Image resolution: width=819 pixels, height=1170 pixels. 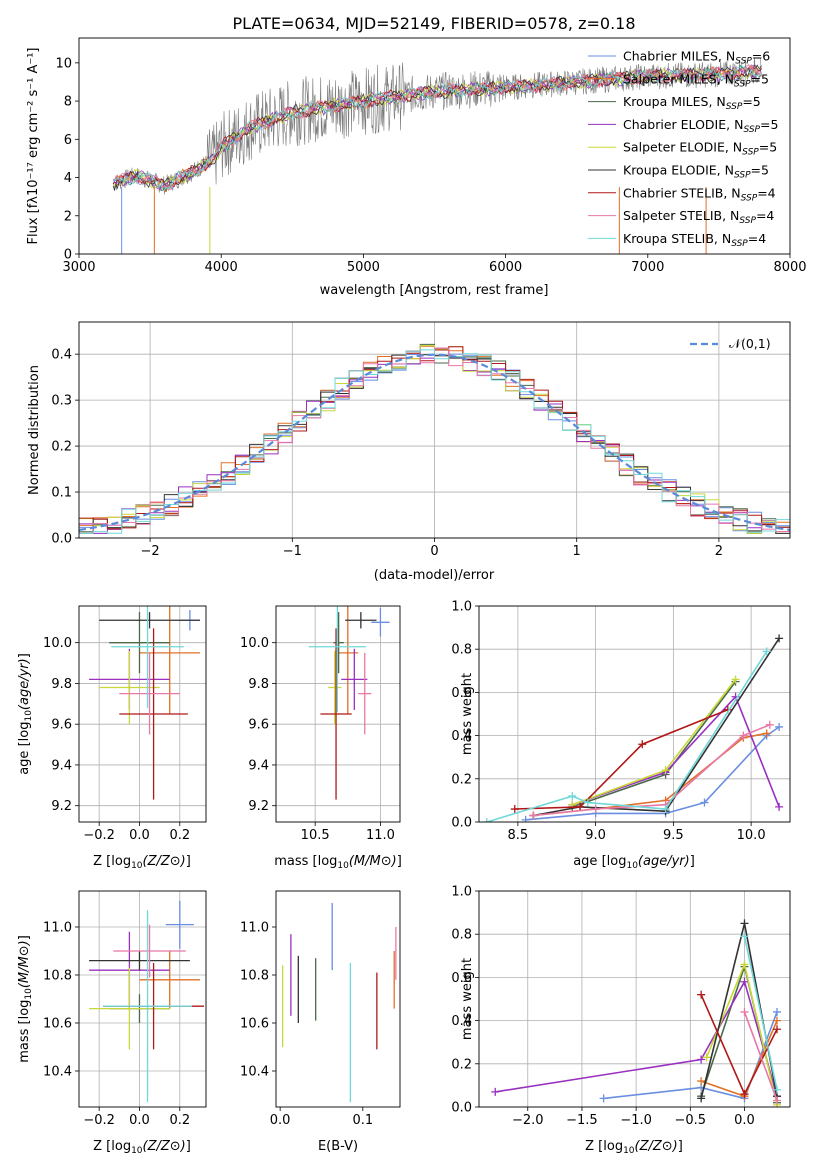 What do you see at coordinates (691, 1120) in the screenshot?
I see `x-tick-label: −0.5` at bounding box center [691, 1120].